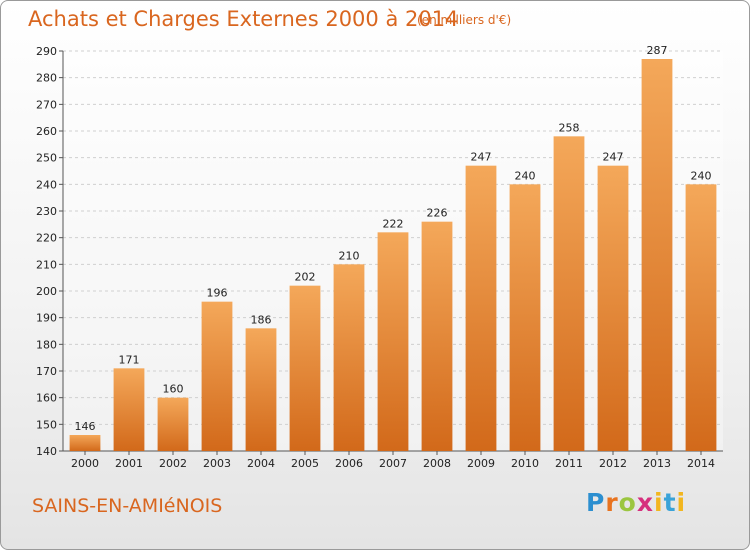 Image resolution: width=750 pixels, height=550 pixels. I want to click on y-tick-label: 200, so click(46, 291).